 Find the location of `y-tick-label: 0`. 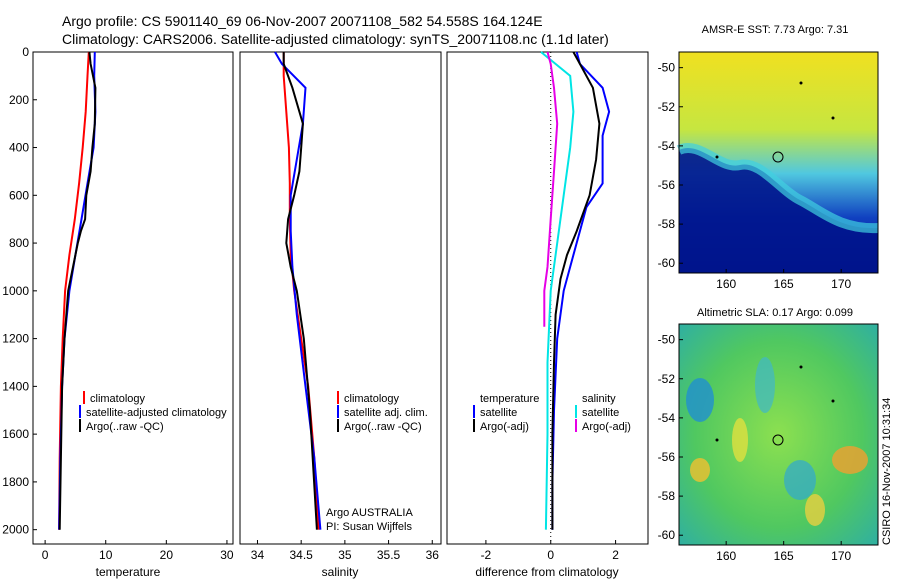

y-tick-label: 0 is located at coordinates (25, 52).